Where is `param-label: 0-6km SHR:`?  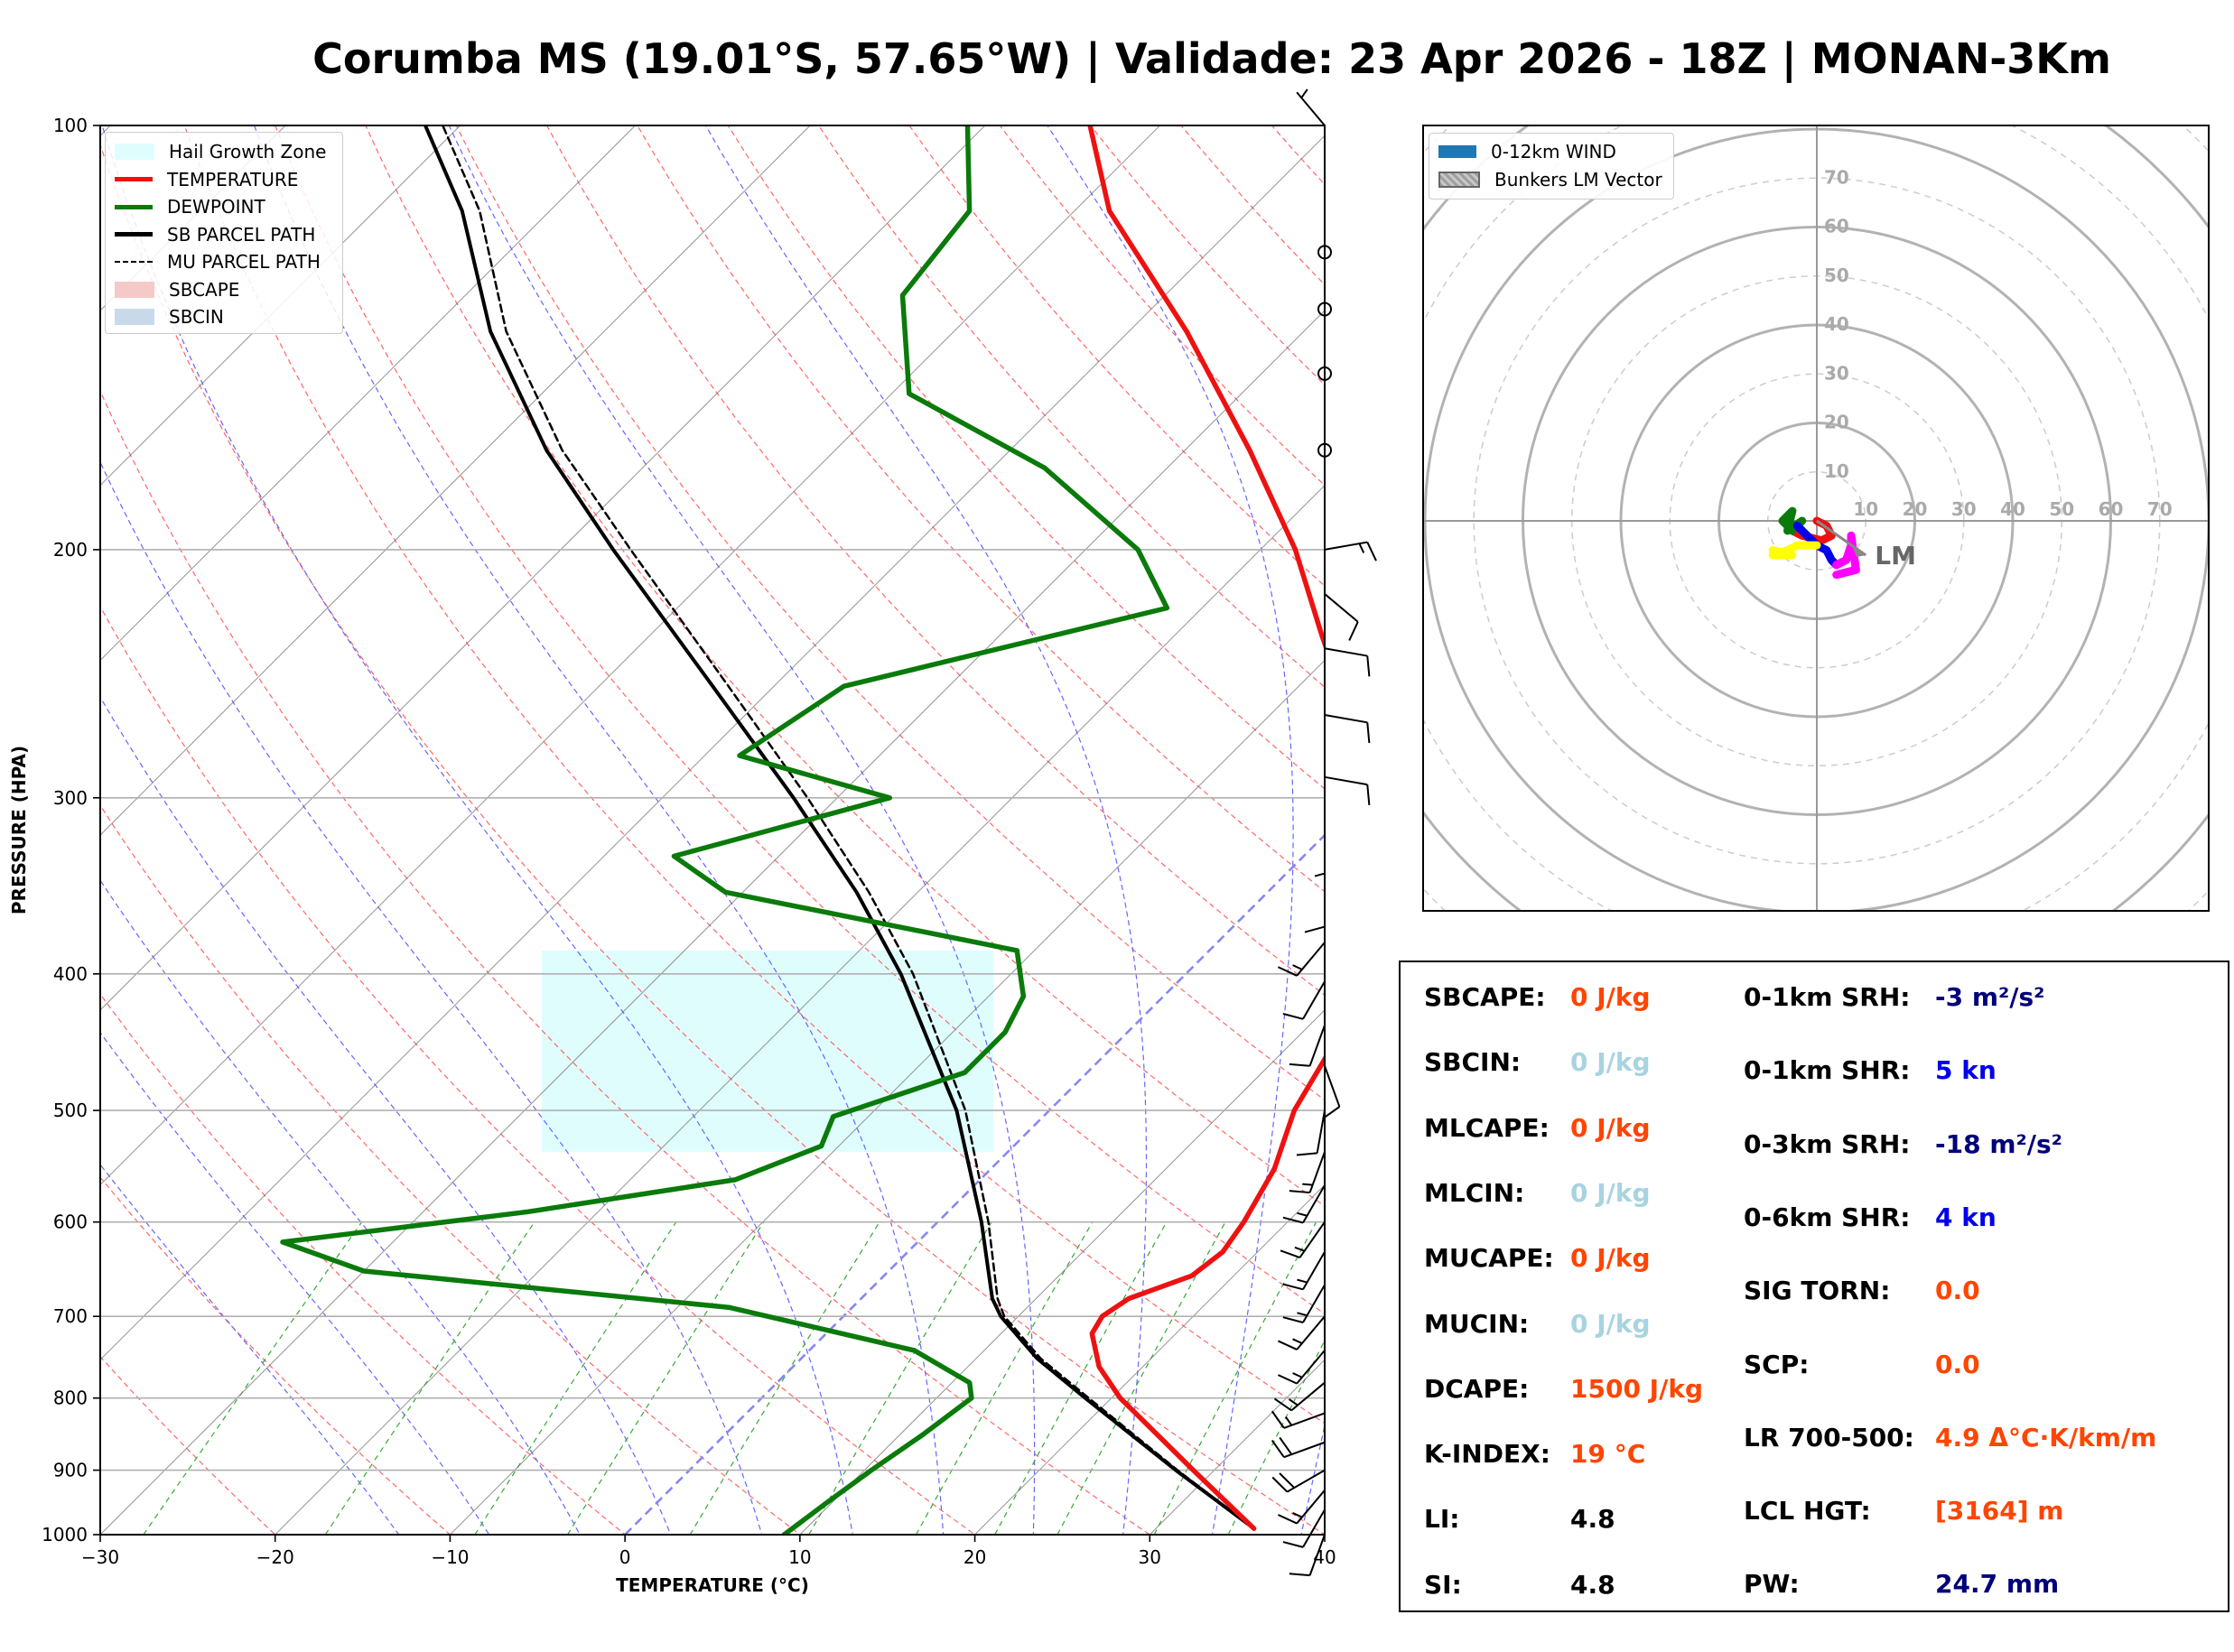
param-label: 0-6km SHR: is located at coordinates (1827, 1217).